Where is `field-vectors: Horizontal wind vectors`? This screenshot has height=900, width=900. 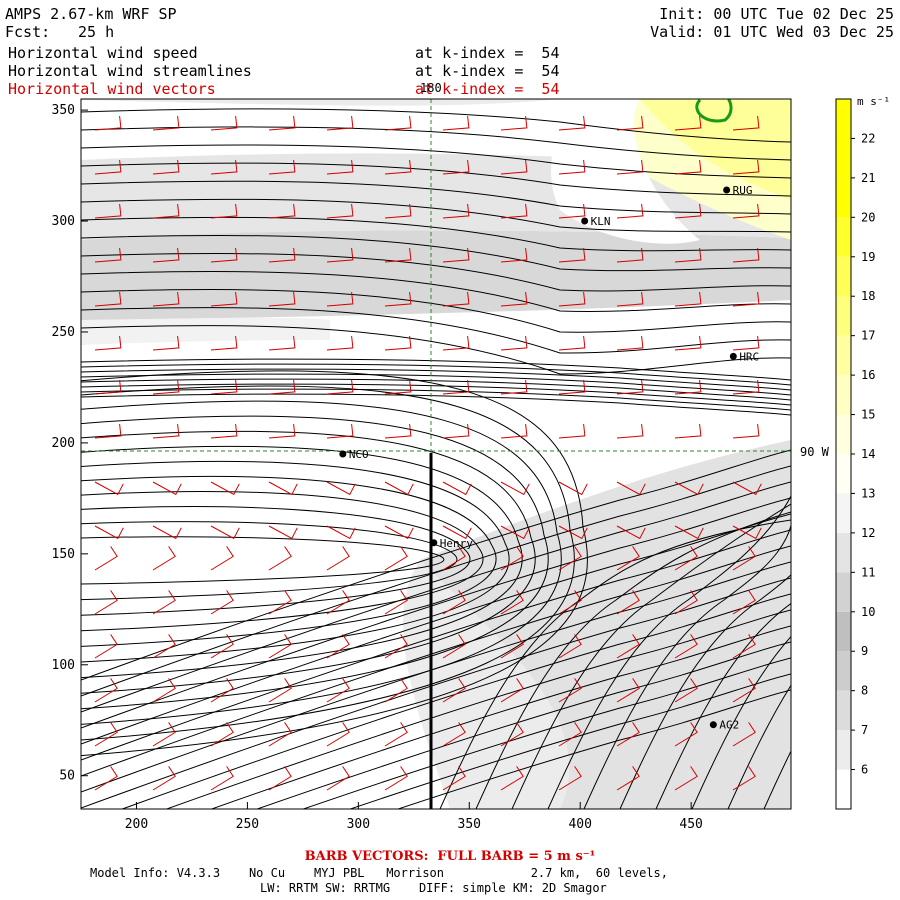 field-vectors: Horizontal wind vectors is located at coordinates (112, 89).